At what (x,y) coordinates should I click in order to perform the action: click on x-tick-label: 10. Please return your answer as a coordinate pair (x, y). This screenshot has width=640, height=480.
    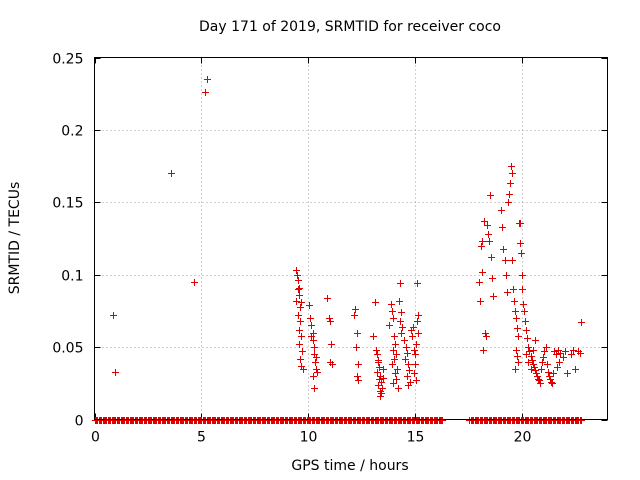
    Looking at the image, I should click on (309, 438).